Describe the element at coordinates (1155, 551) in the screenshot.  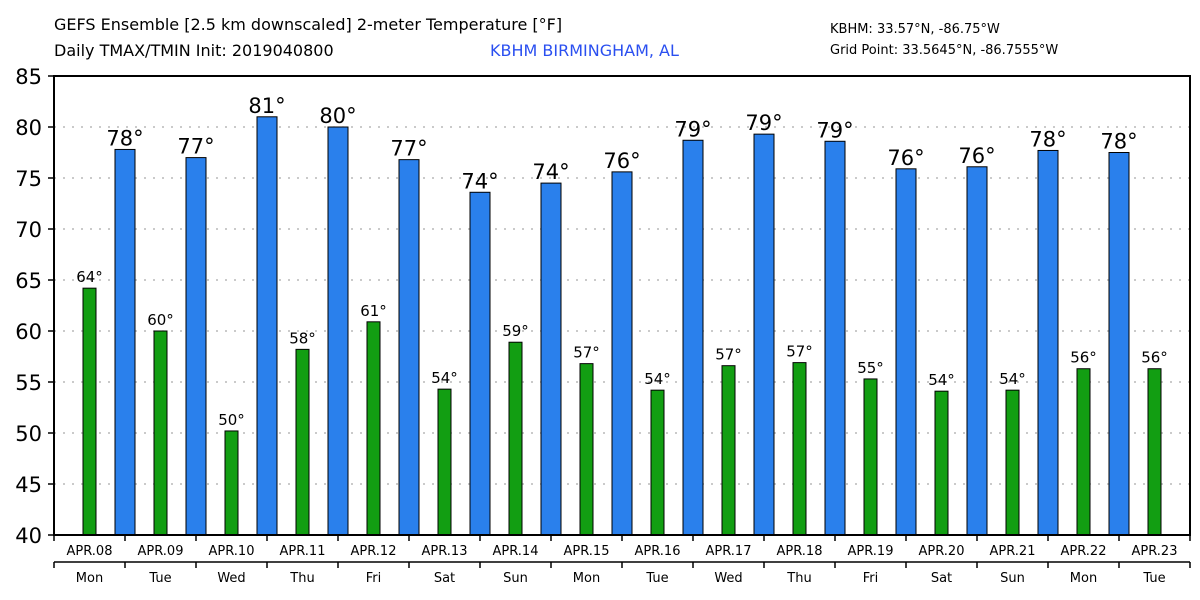
I see `x-date-label: APR.23` at that location.